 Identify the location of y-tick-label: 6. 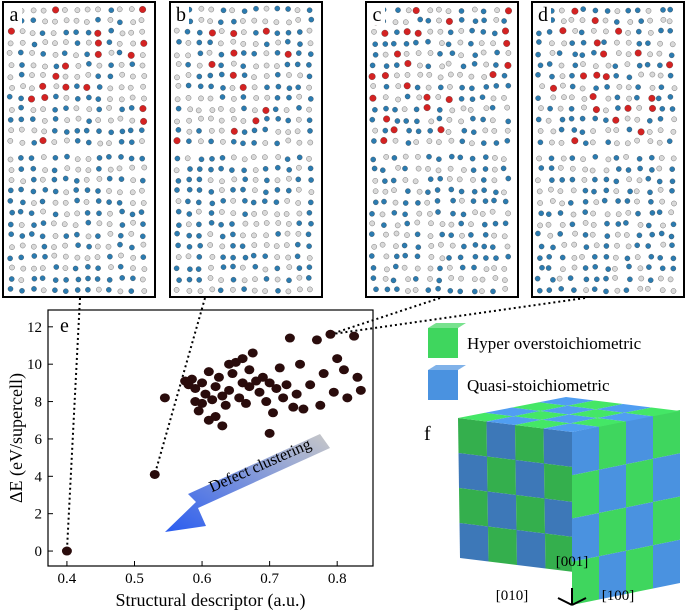
(39, 440).